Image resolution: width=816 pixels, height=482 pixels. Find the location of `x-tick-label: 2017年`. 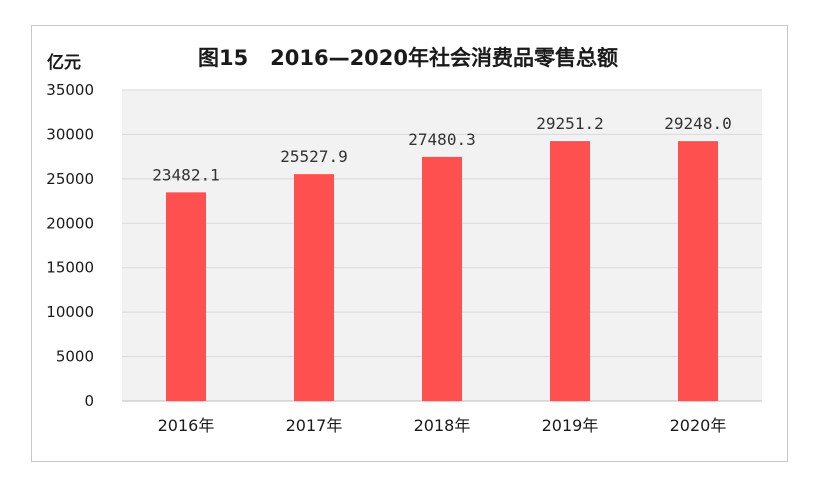

x-tick-label: 2017年 is located at coordinates (314, 425).